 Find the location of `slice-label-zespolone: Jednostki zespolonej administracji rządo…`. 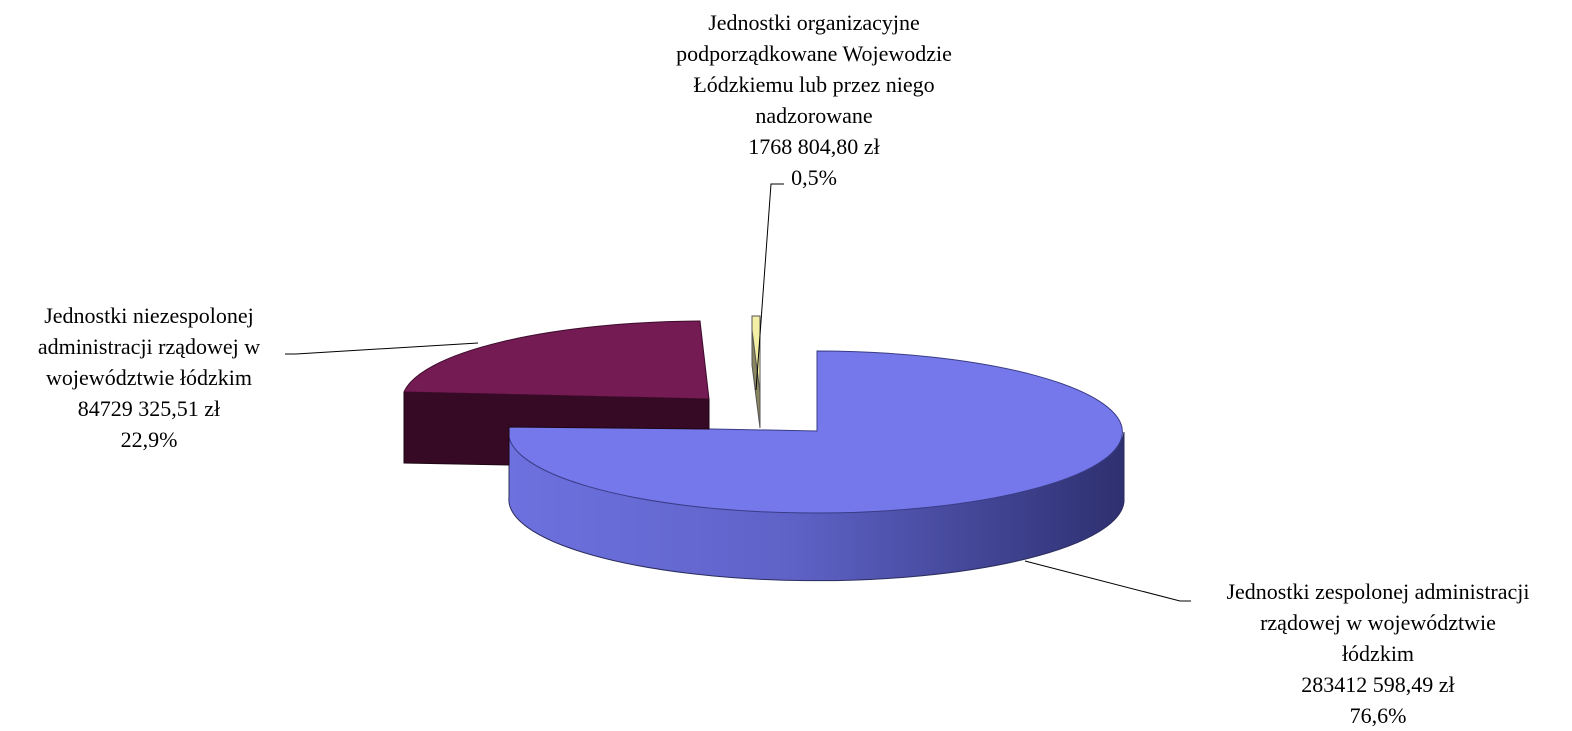

slice-label-zespolone: Jednostki zespolonej administracji rządo… is located at coordinates (1377, 653).